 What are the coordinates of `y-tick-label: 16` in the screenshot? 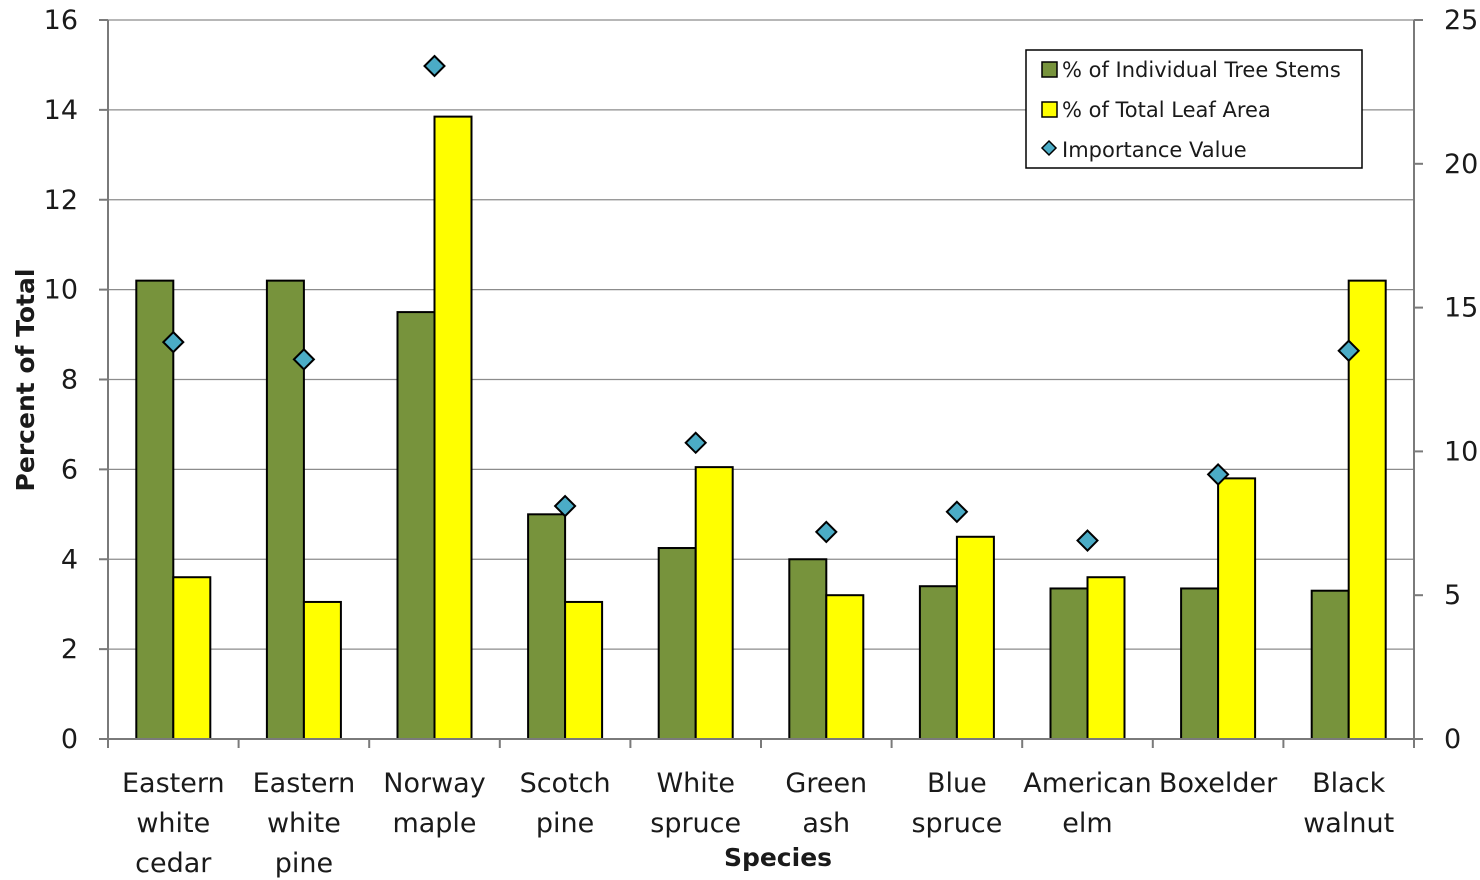 It's located at (61, 20).